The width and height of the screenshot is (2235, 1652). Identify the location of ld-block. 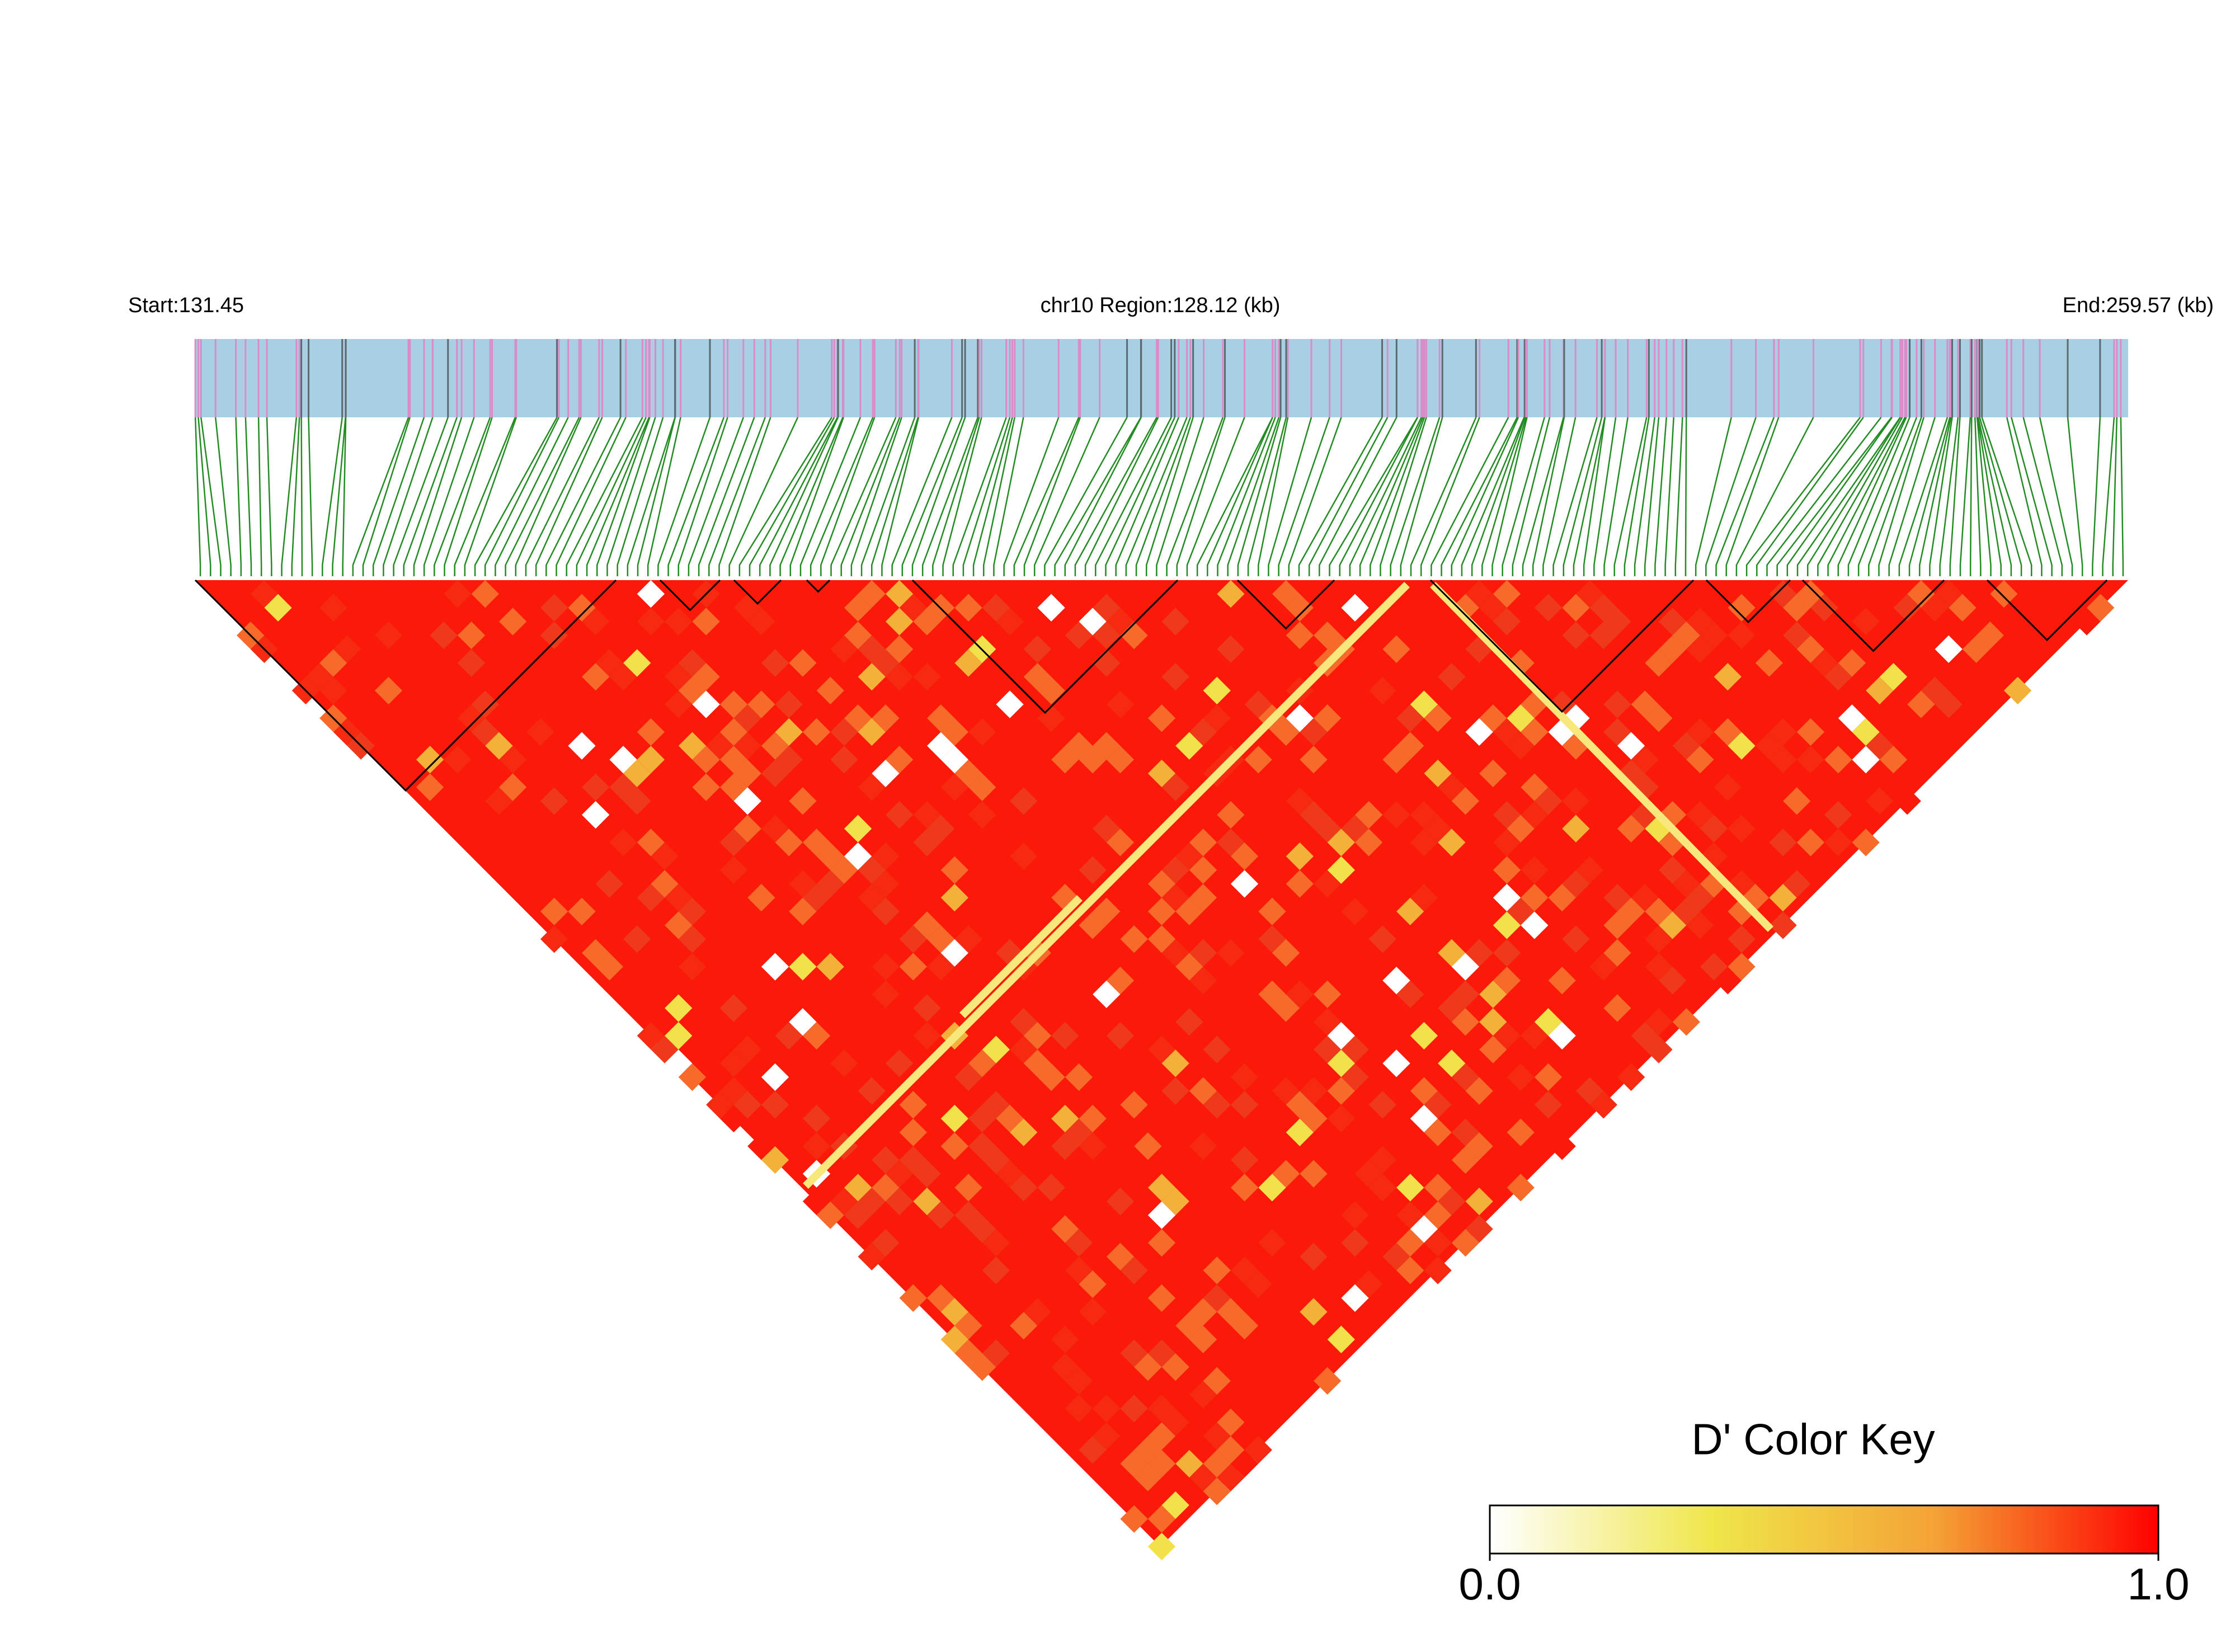
(1045, 646).